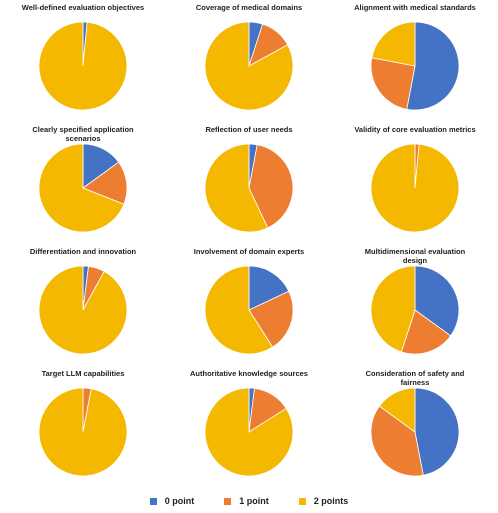 This screenshot has width=498, height=513. I want to click on chart-title: Consideration of safety and fairness, so click(415, 378).